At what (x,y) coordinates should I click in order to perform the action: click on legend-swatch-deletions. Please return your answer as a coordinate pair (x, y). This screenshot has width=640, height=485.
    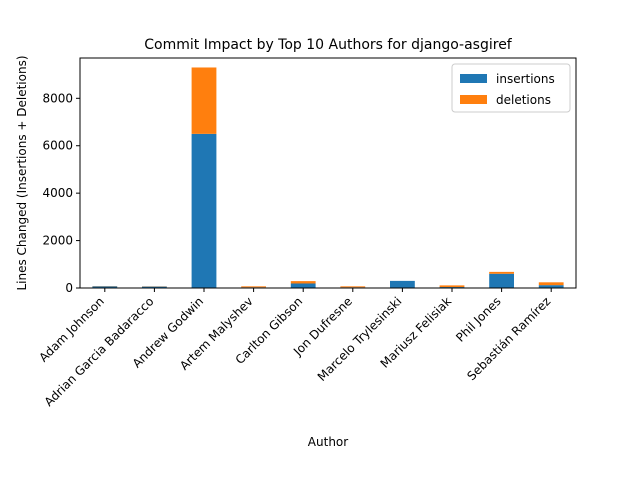
    Looking at the image, I should click on (473, 99).